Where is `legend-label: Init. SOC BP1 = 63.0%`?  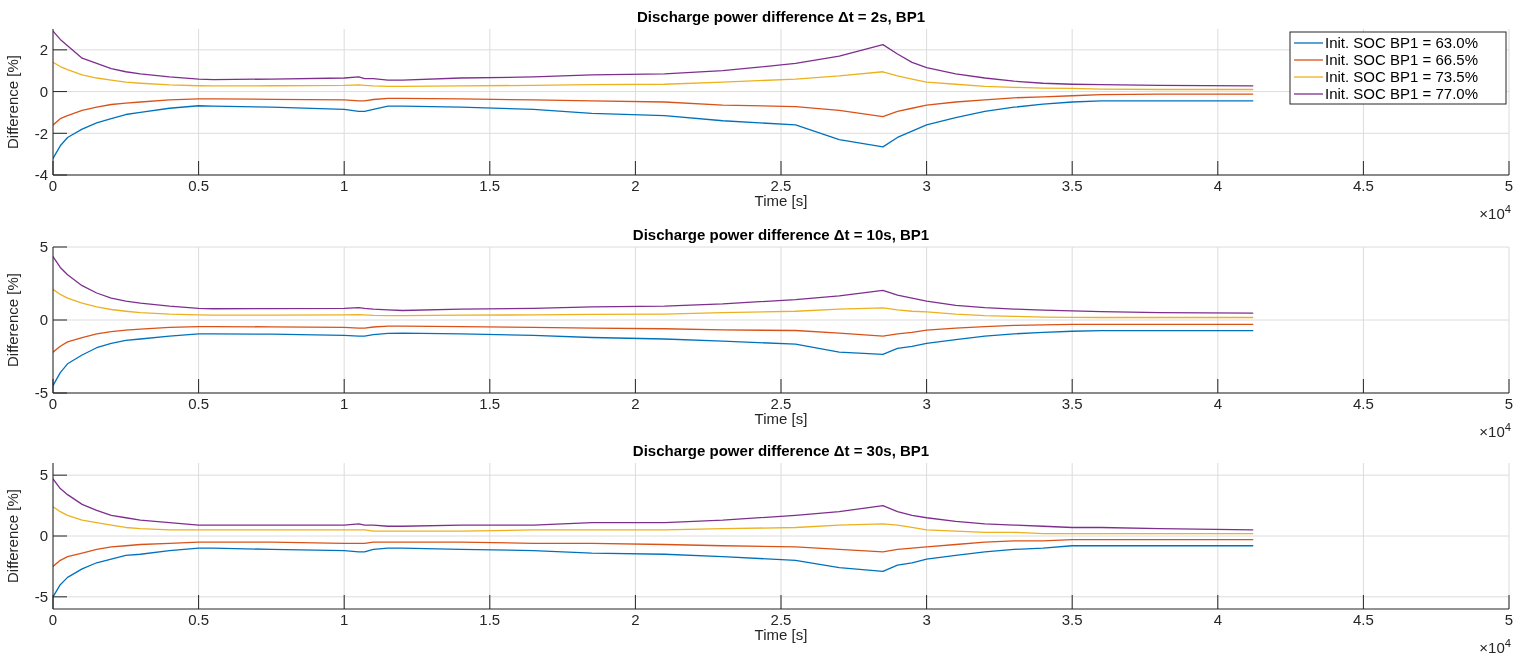 legend-label: Init. SOC BP1 = 63.0% is located at coordinates (1401, 43).